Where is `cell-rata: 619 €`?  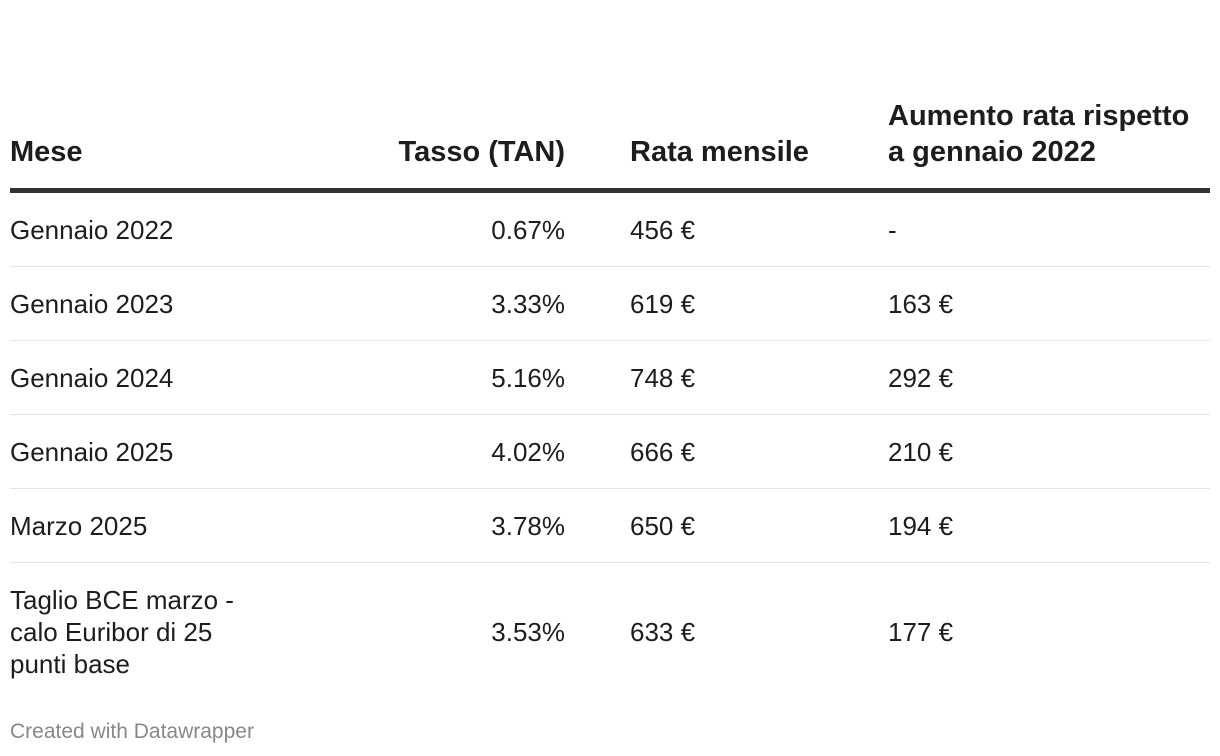 cell-rata: 619 € is located at coordinates (726, 303).